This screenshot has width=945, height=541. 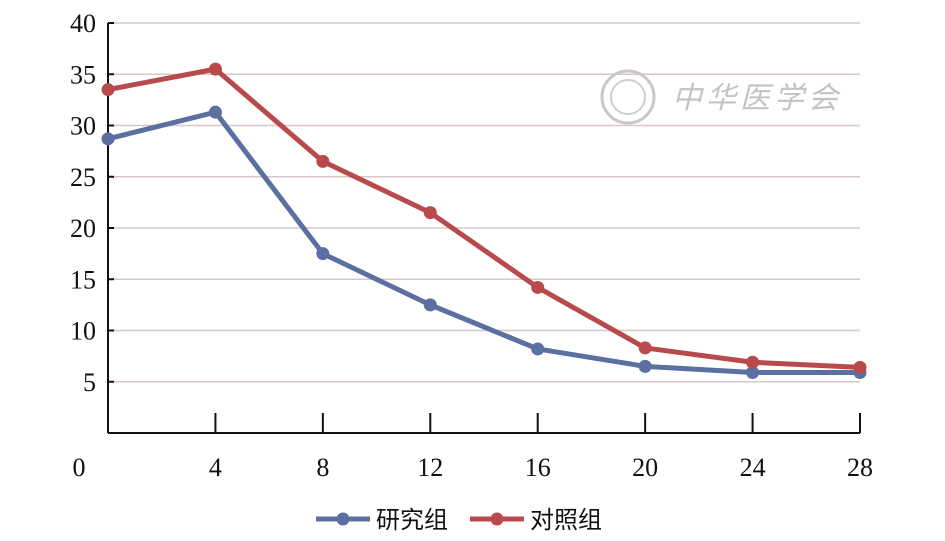 I want to click on x-tick-label: 0, so click(x=79, y=467).